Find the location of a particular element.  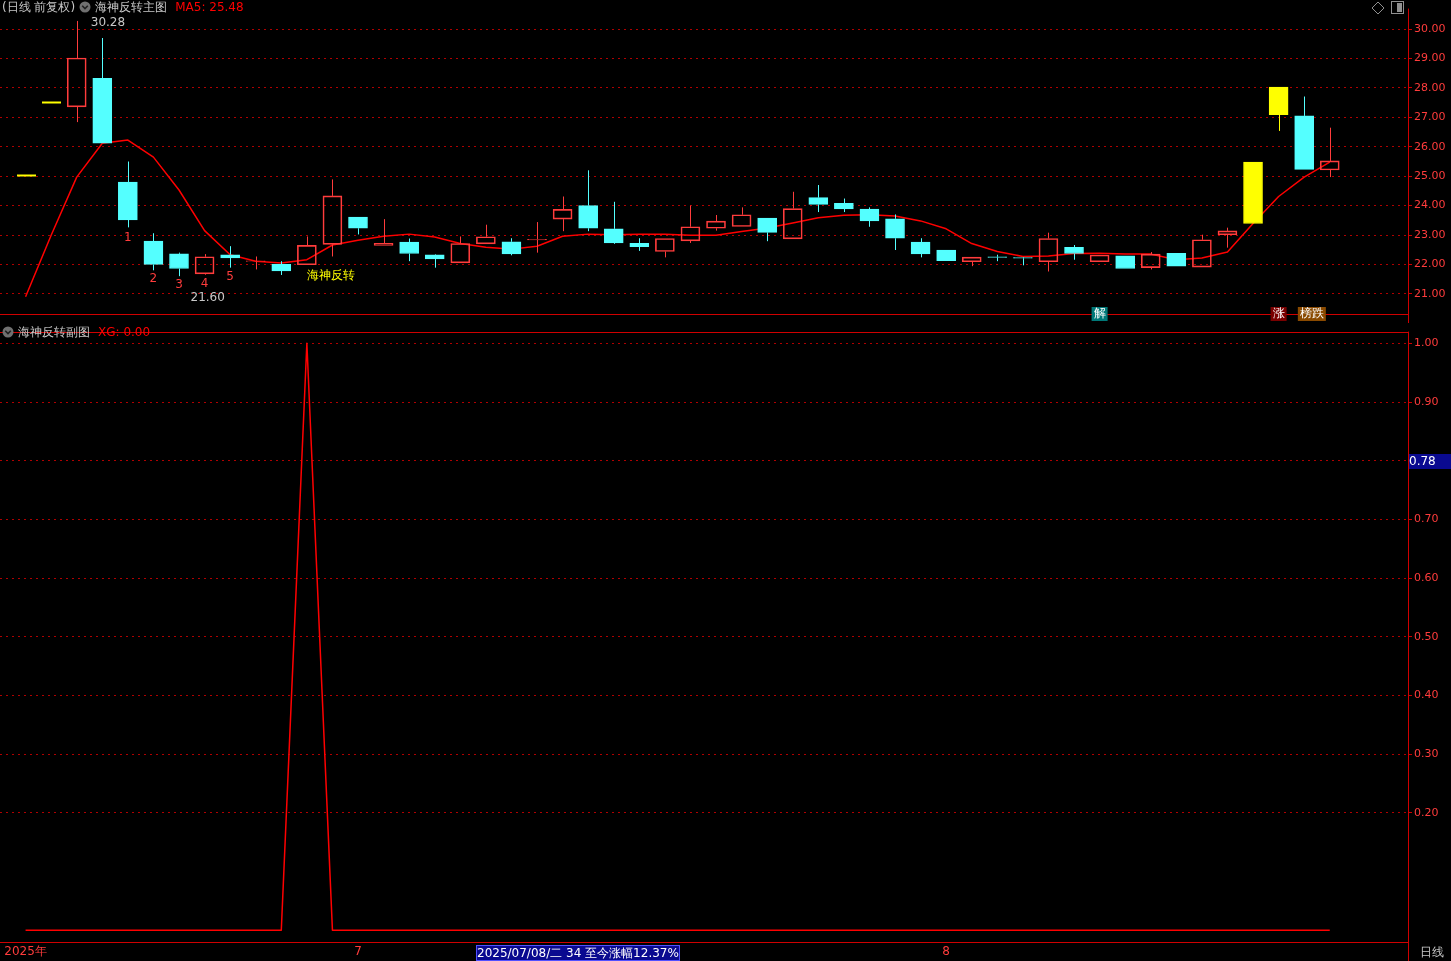

y-tick-label: 0.40 is located at coordinates (1426, 695).